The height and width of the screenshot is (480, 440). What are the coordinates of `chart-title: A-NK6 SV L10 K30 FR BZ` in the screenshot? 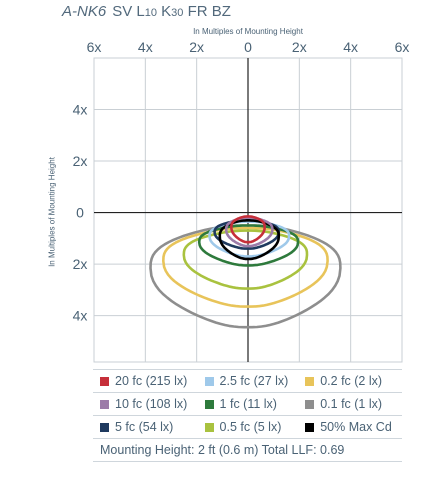 It's located at (146, 11).